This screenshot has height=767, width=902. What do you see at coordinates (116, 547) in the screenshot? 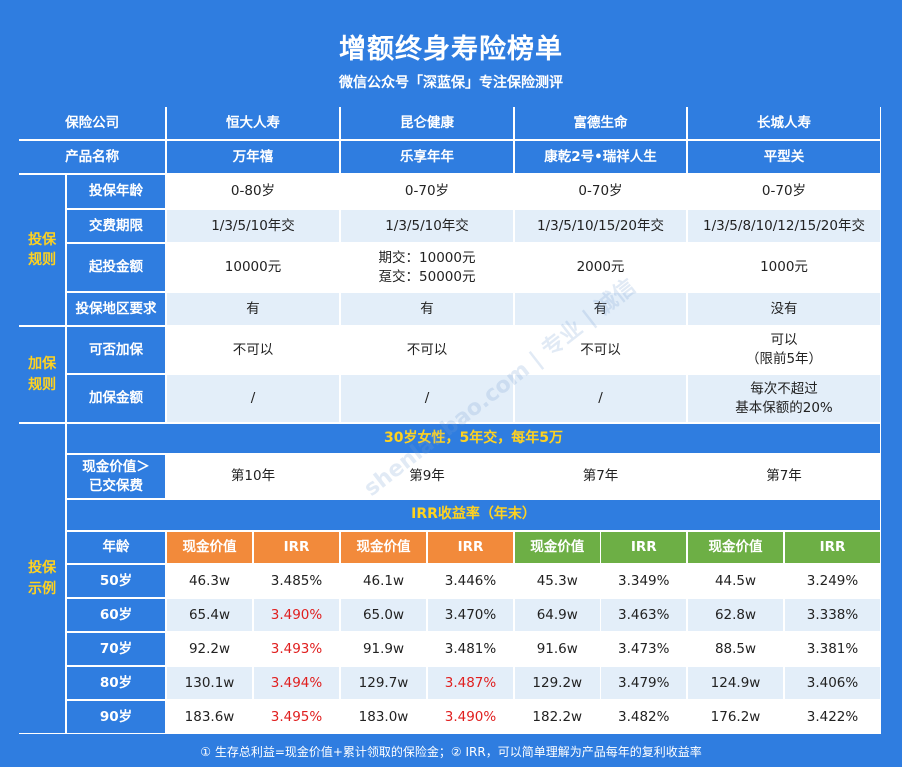
I see `age-header: 年龄` at bounding box center [116, 547].